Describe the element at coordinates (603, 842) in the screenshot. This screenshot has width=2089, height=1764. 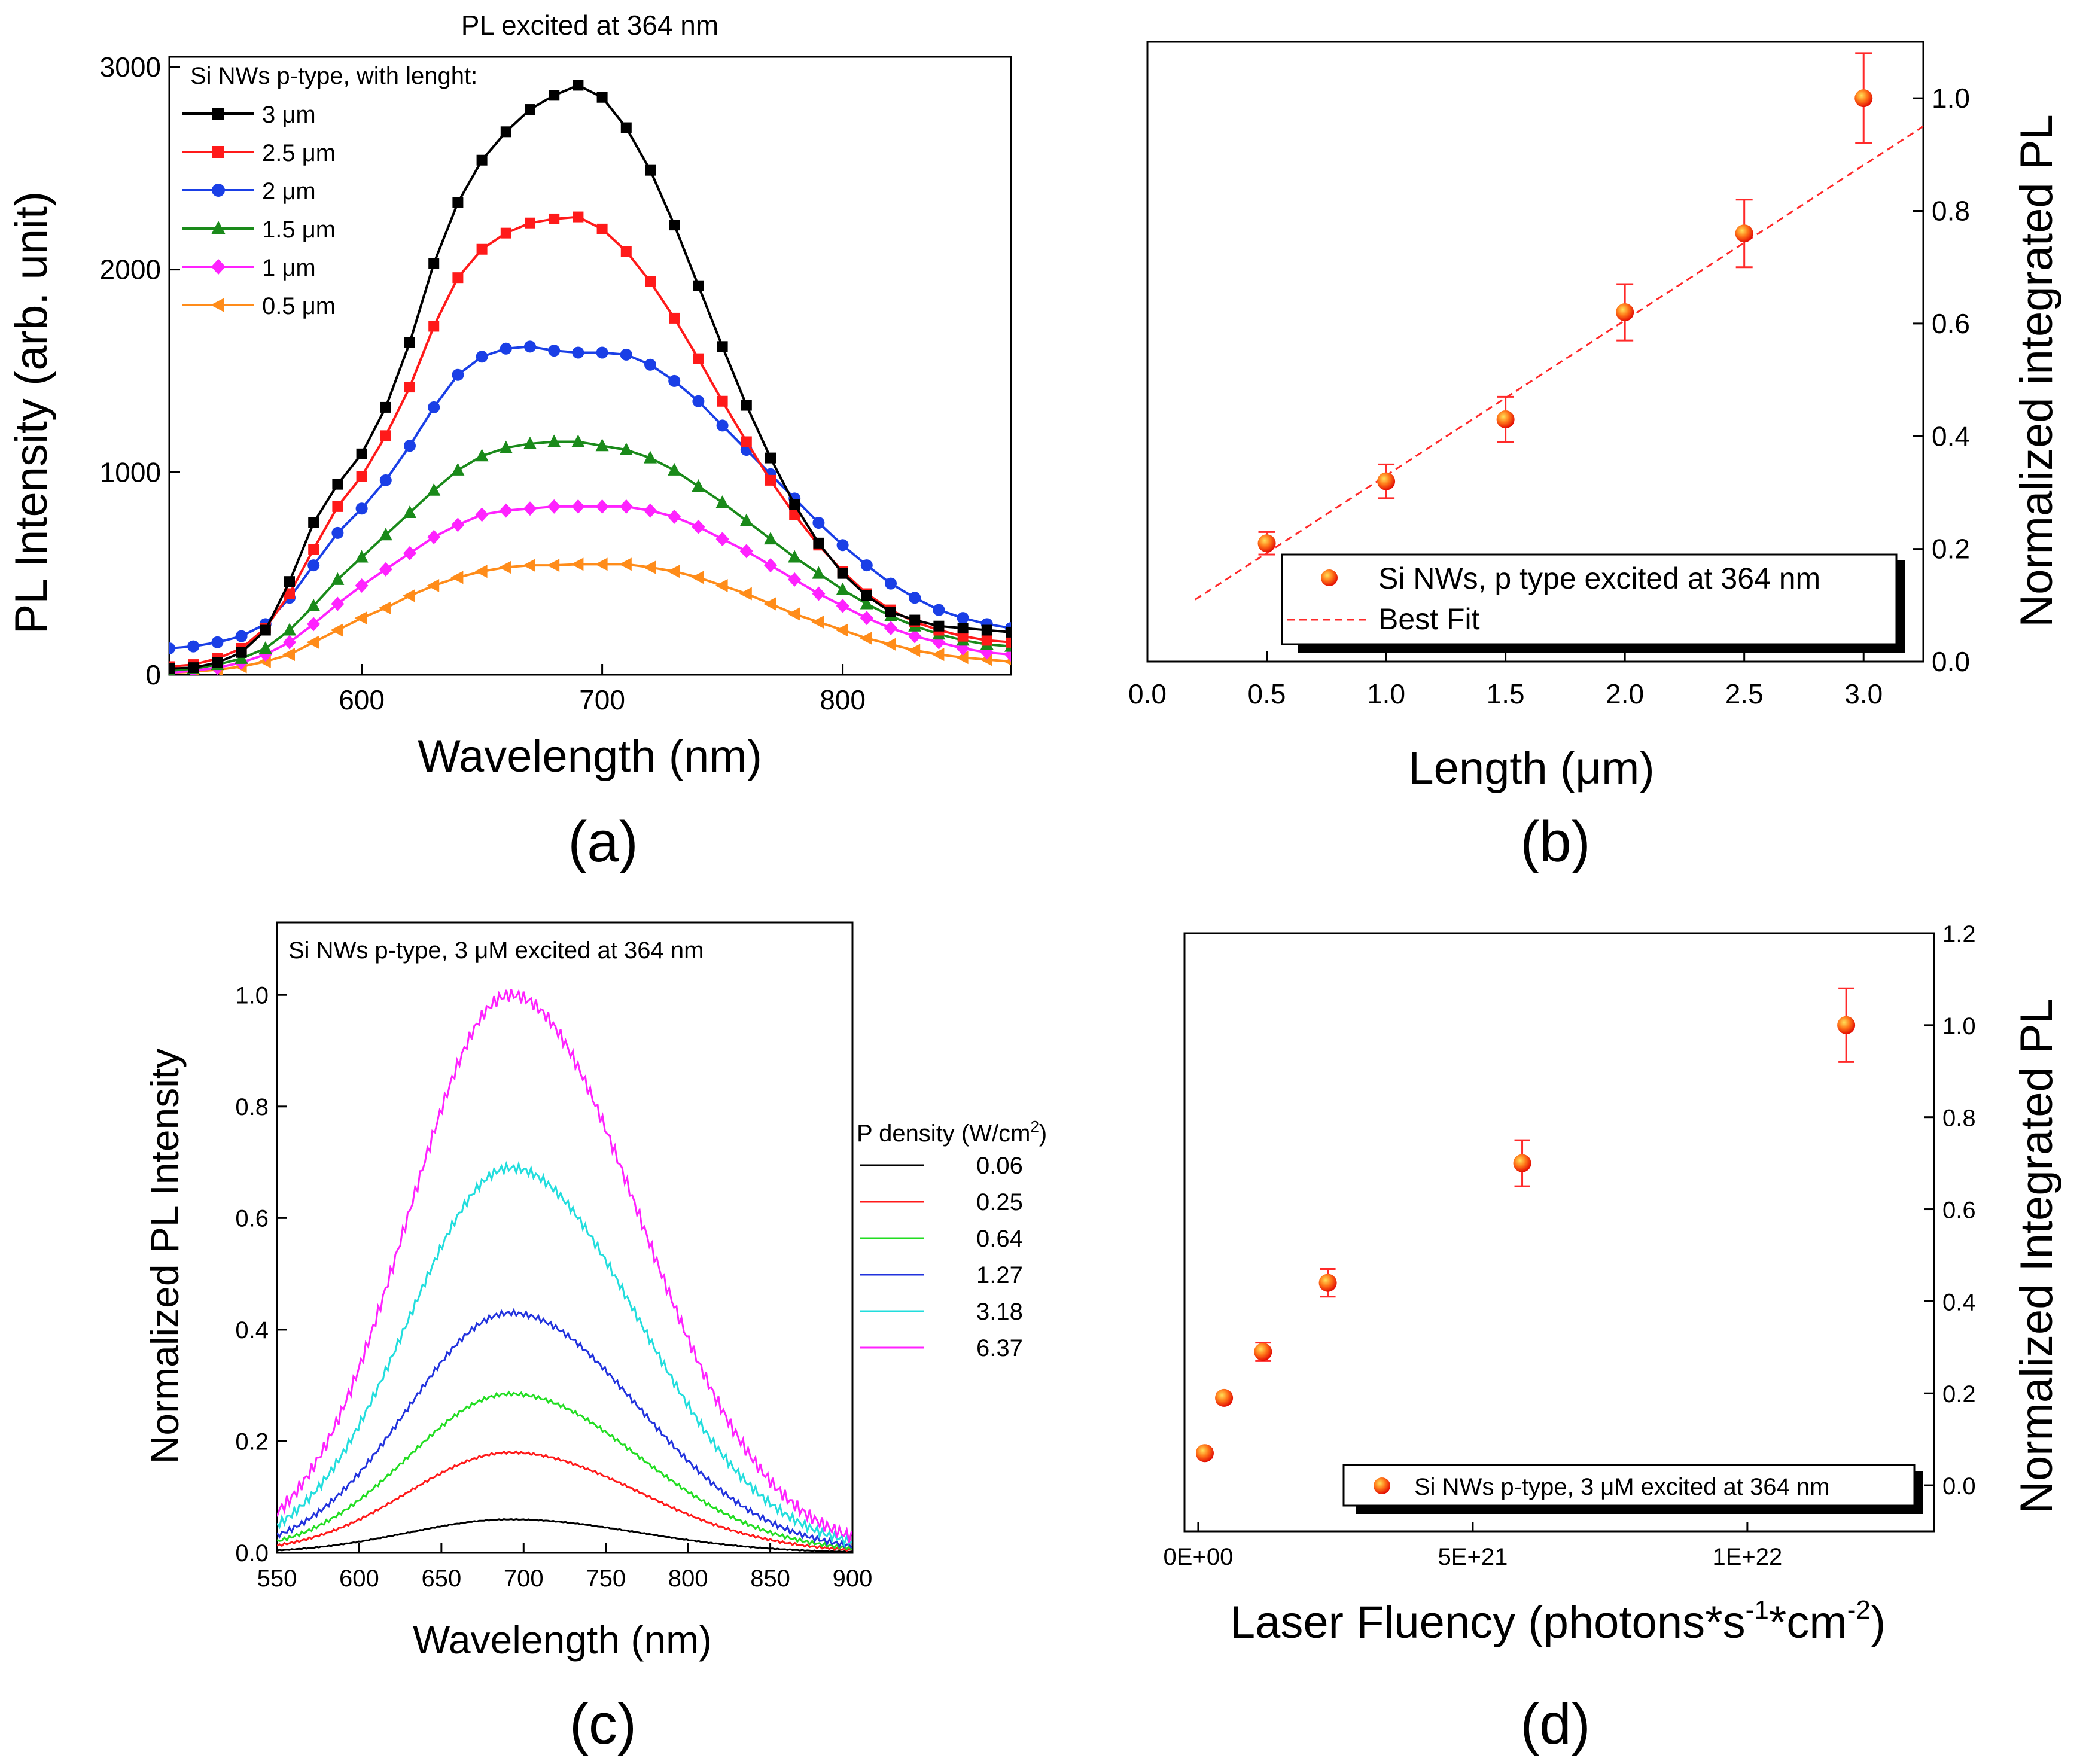
I see `panel-a-label: (a)` at that location.